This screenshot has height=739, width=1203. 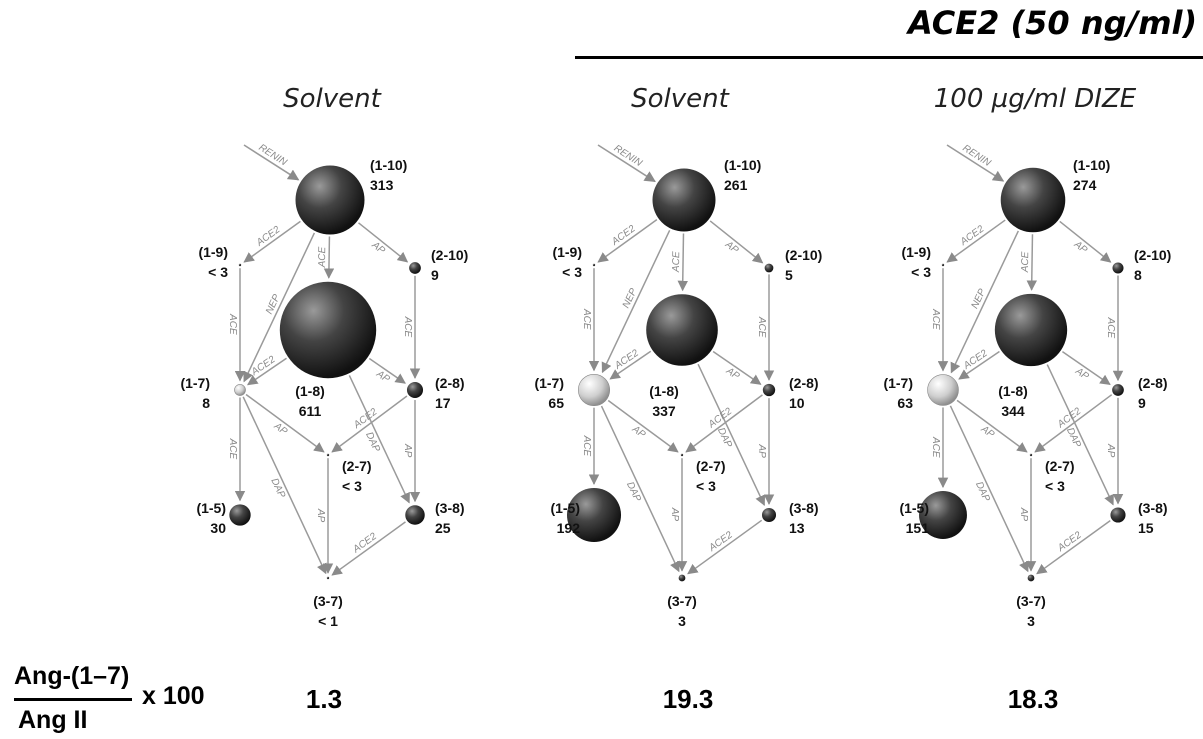 I want to click on node-value-1-8: 611, so click(x=310, y=411).